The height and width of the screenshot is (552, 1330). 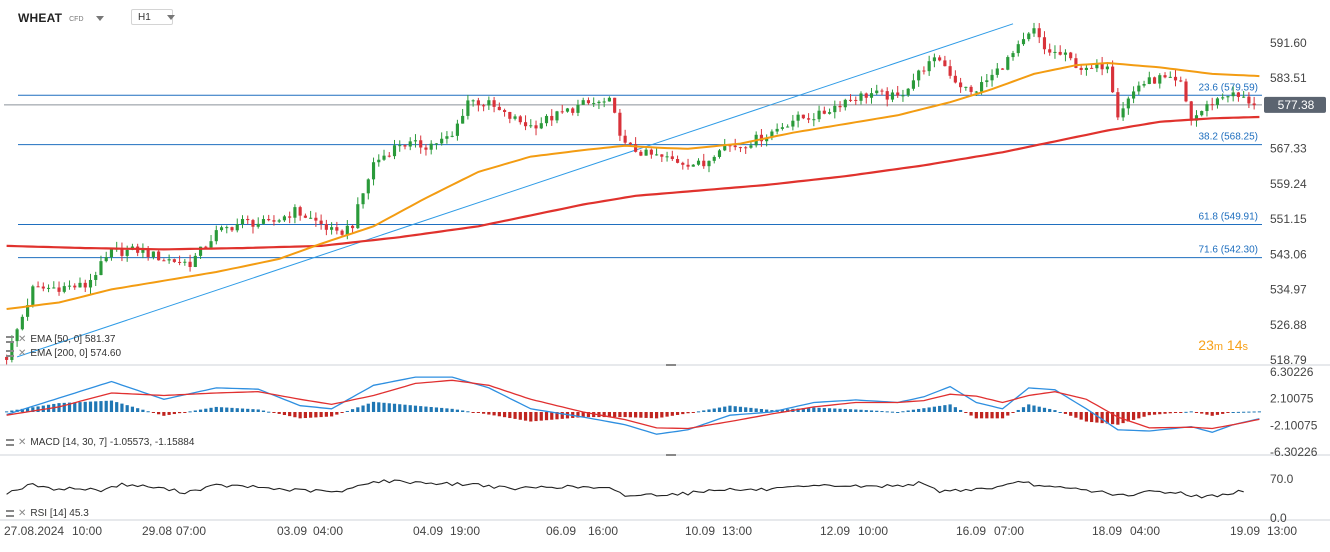 I want to click on macd-legend: ✕ MACD [14, 30, 7] -1.05573, -1.15884, so click(x=100, y=442).